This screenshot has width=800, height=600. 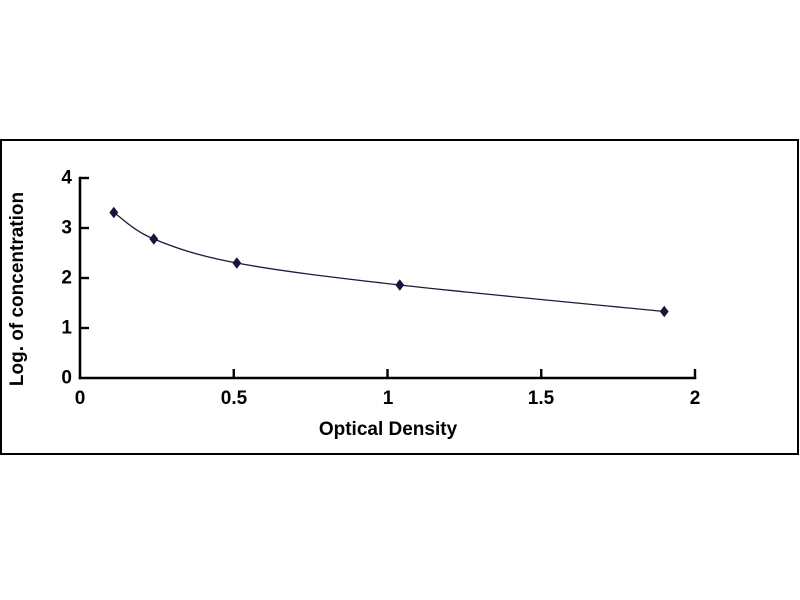 I want to click on x-axis-title: Optical Density, so click(x=400, y=430).